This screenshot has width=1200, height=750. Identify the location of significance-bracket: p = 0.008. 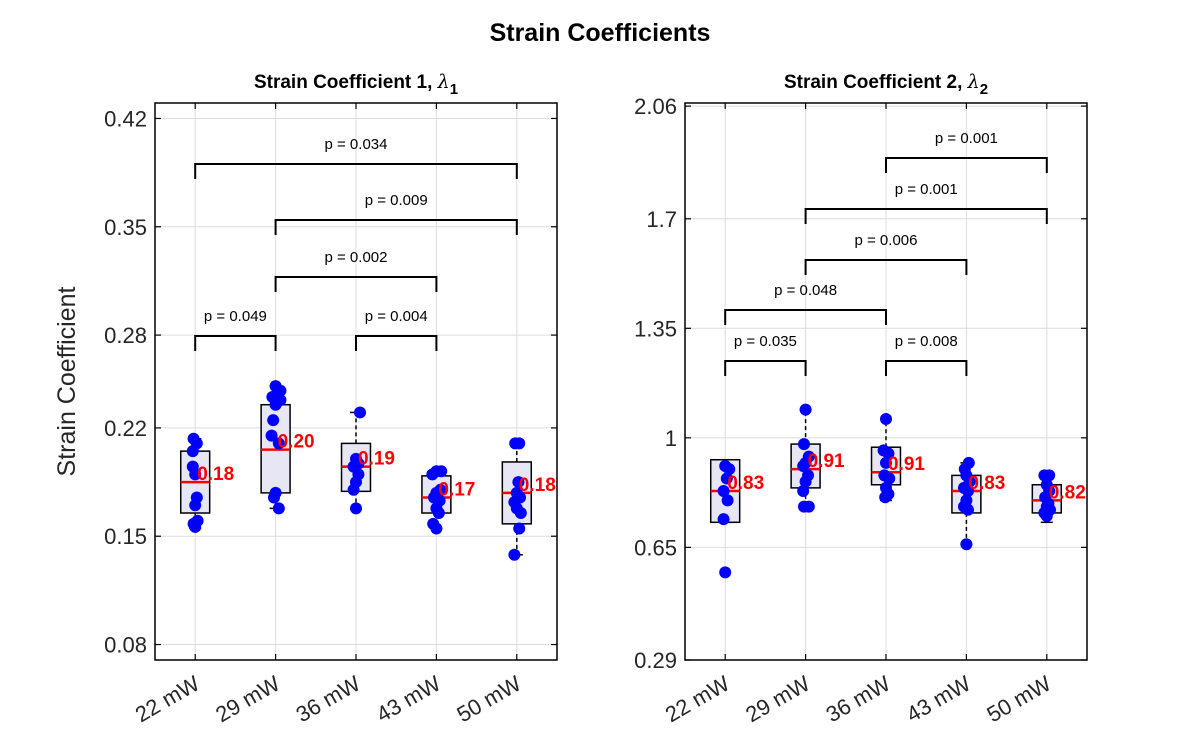
(926, 354).